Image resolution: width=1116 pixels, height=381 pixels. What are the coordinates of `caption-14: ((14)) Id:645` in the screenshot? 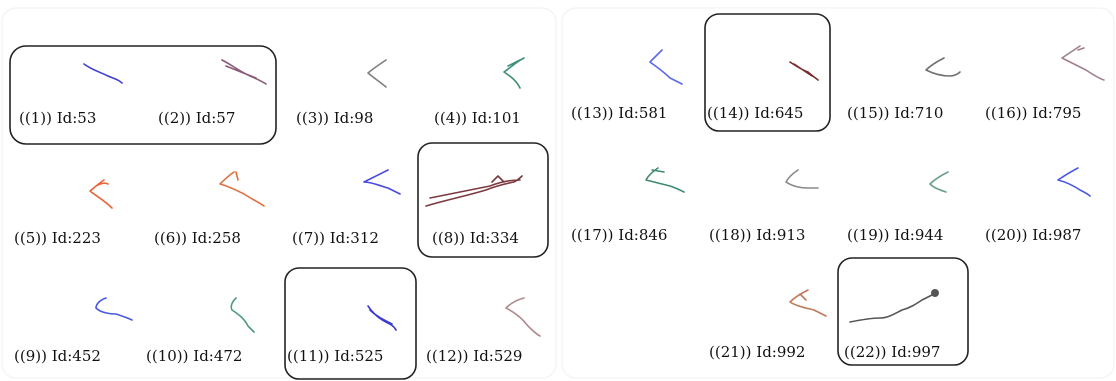 It's located at (755, 113).